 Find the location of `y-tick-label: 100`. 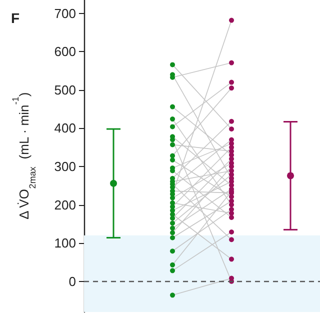

y-tick-label: 100 is located at coordinates (65, 243).